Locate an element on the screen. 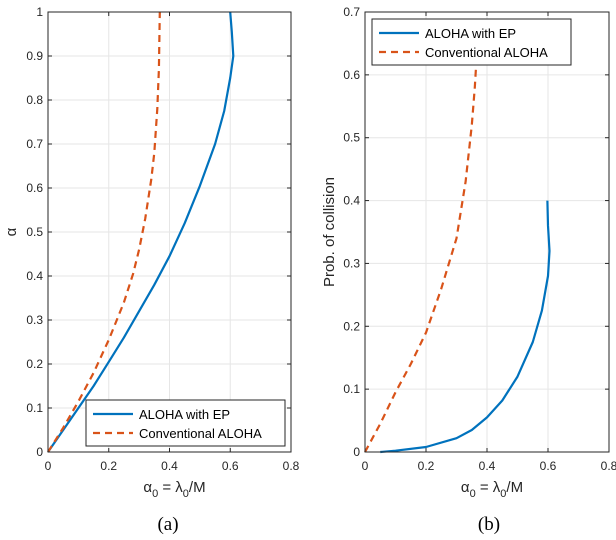  series-line-conventional-aloha is located at coordinates (421, 257).